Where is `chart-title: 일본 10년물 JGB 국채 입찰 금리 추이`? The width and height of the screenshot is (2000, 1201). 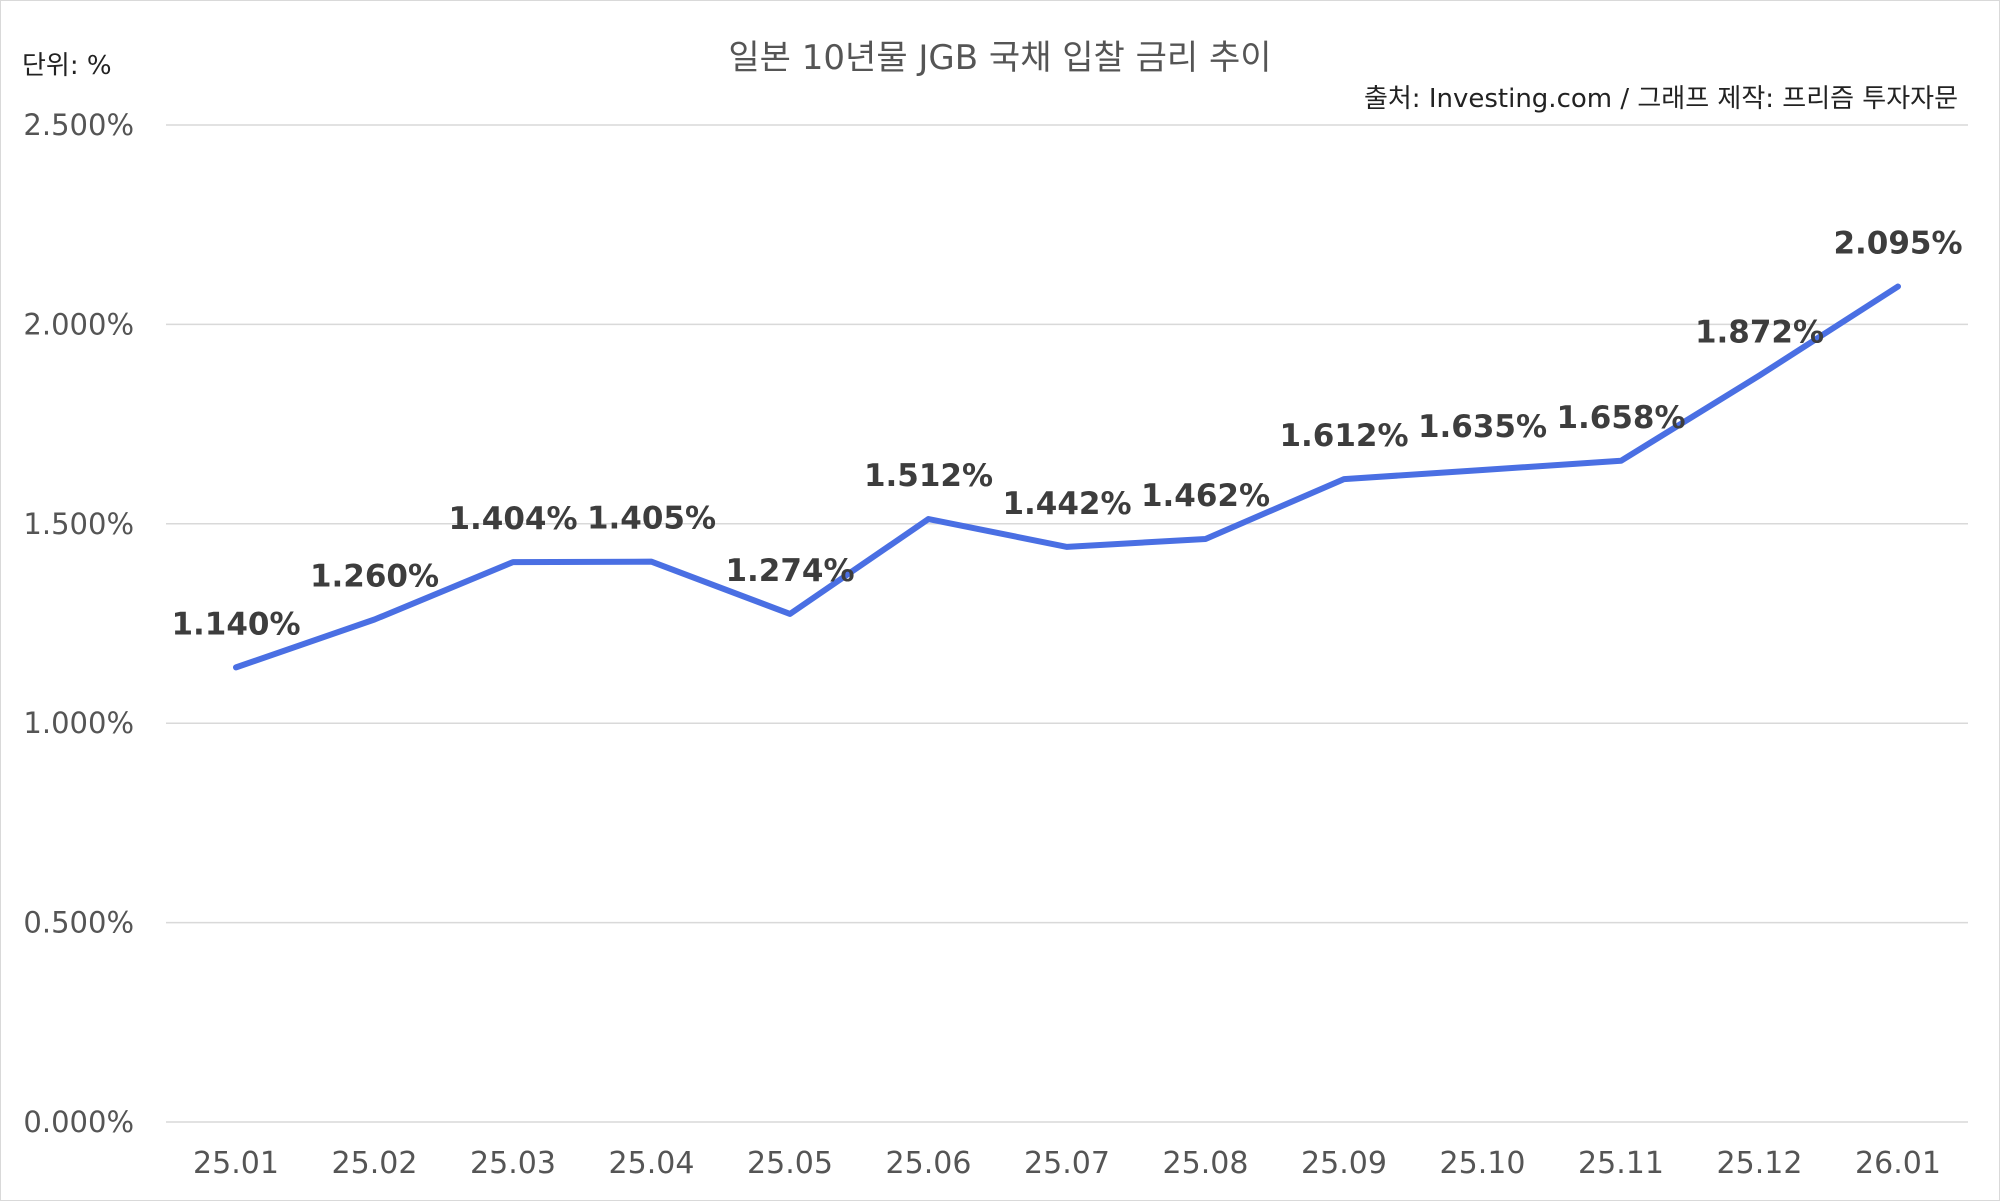 chart-title: 일본 10년물 JGB 국채 입찰 금리 추이 is located at coordinates (1000, 58).